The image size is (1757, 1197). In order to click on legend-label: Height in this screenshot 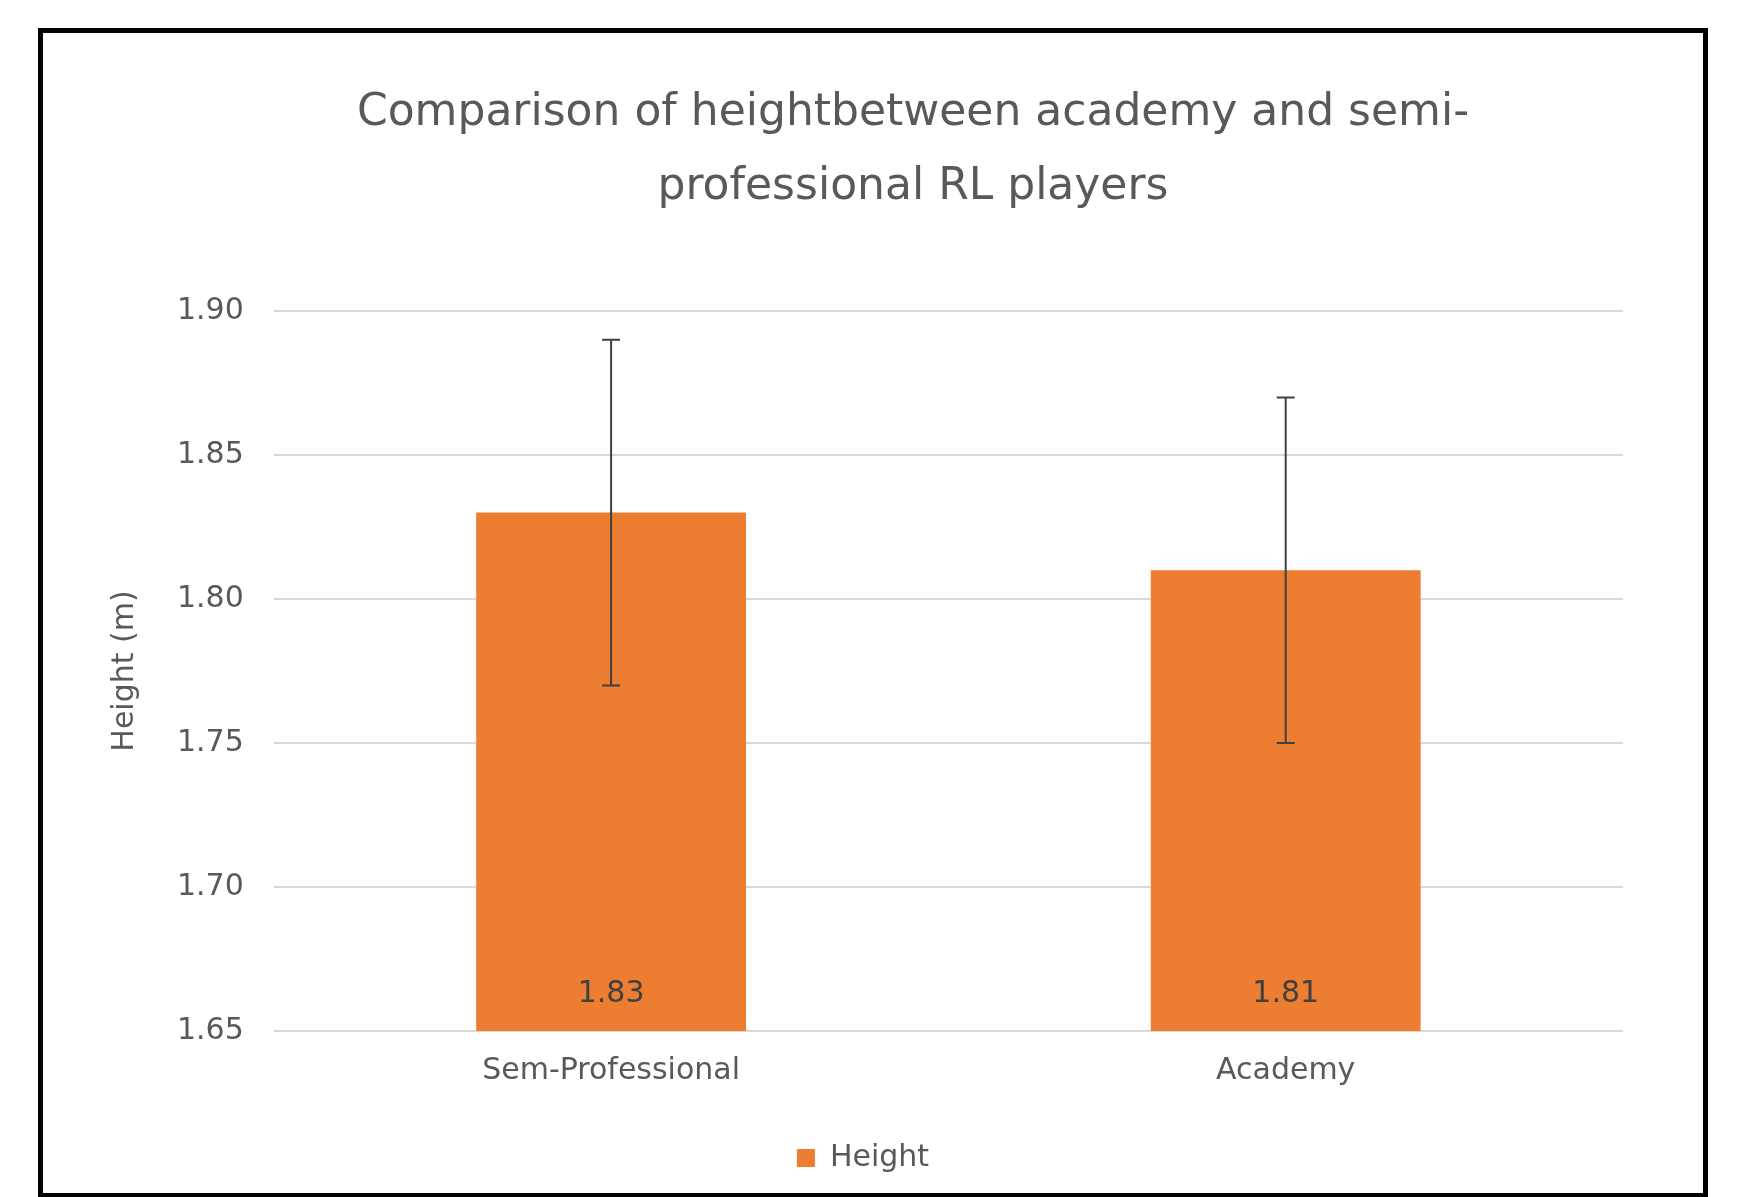, I will do `click(879, 1155)`.